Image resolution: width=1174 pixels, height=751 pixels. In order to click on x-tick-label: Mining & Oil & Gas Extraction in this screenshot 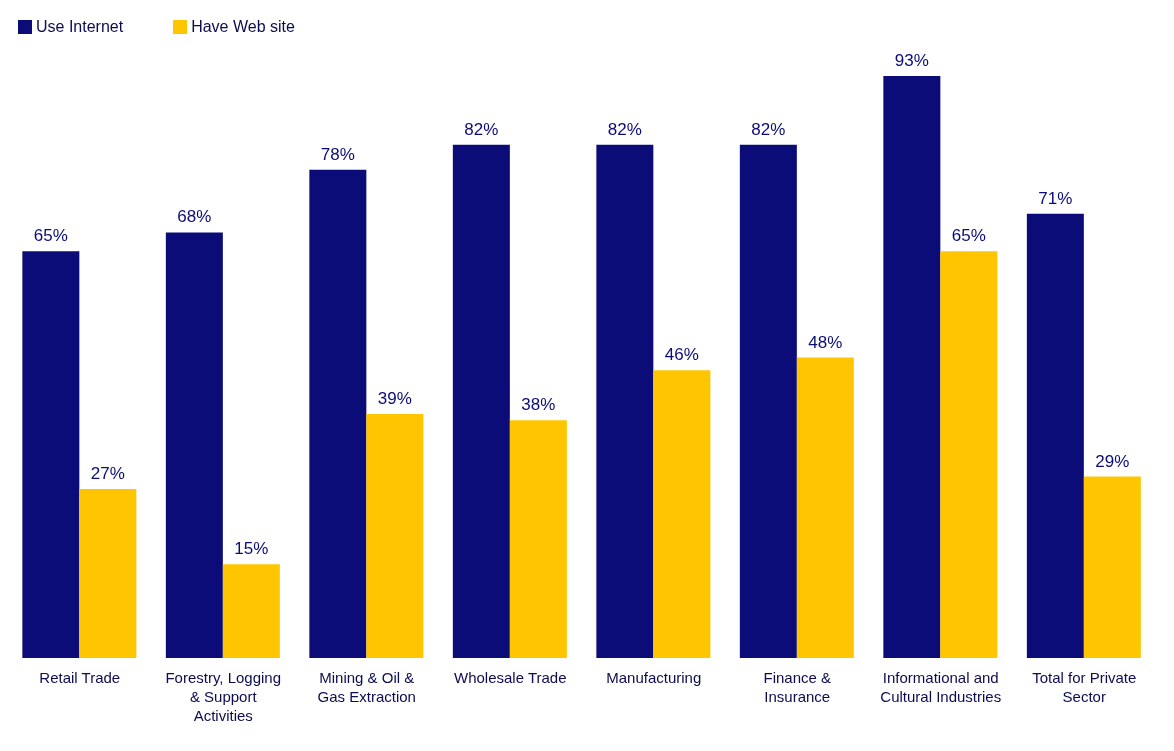, I will do `click(366, 686)`.